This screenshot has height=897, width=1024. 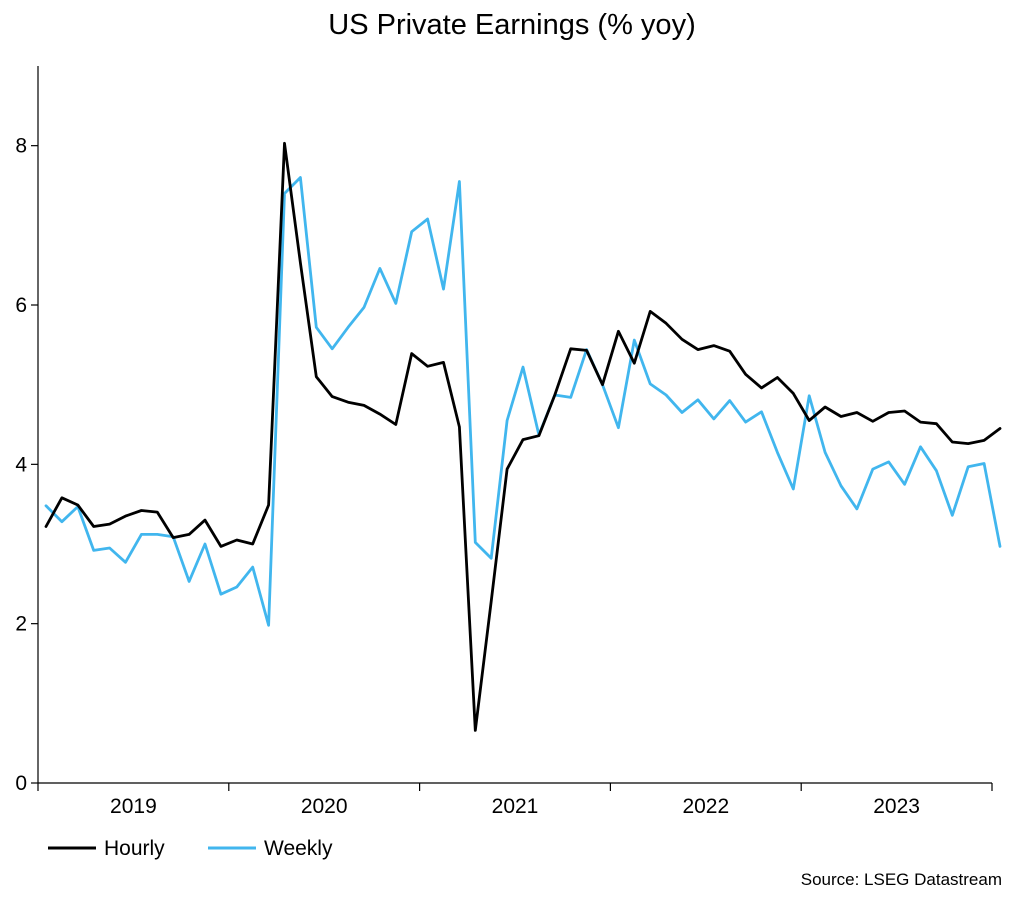 What do you see at coordinates (134, 848) in the screenshot?
I see `legend-label-hourly: Hourly` at bounding box center [134, 848].